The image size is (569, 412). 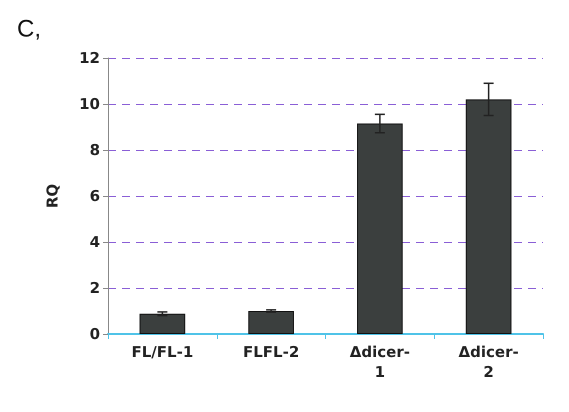 What do you see at coordinates (271, 352) in the screenshot?
I see `x-tick-label: FLFL-2` at bounding box center [271, 352].